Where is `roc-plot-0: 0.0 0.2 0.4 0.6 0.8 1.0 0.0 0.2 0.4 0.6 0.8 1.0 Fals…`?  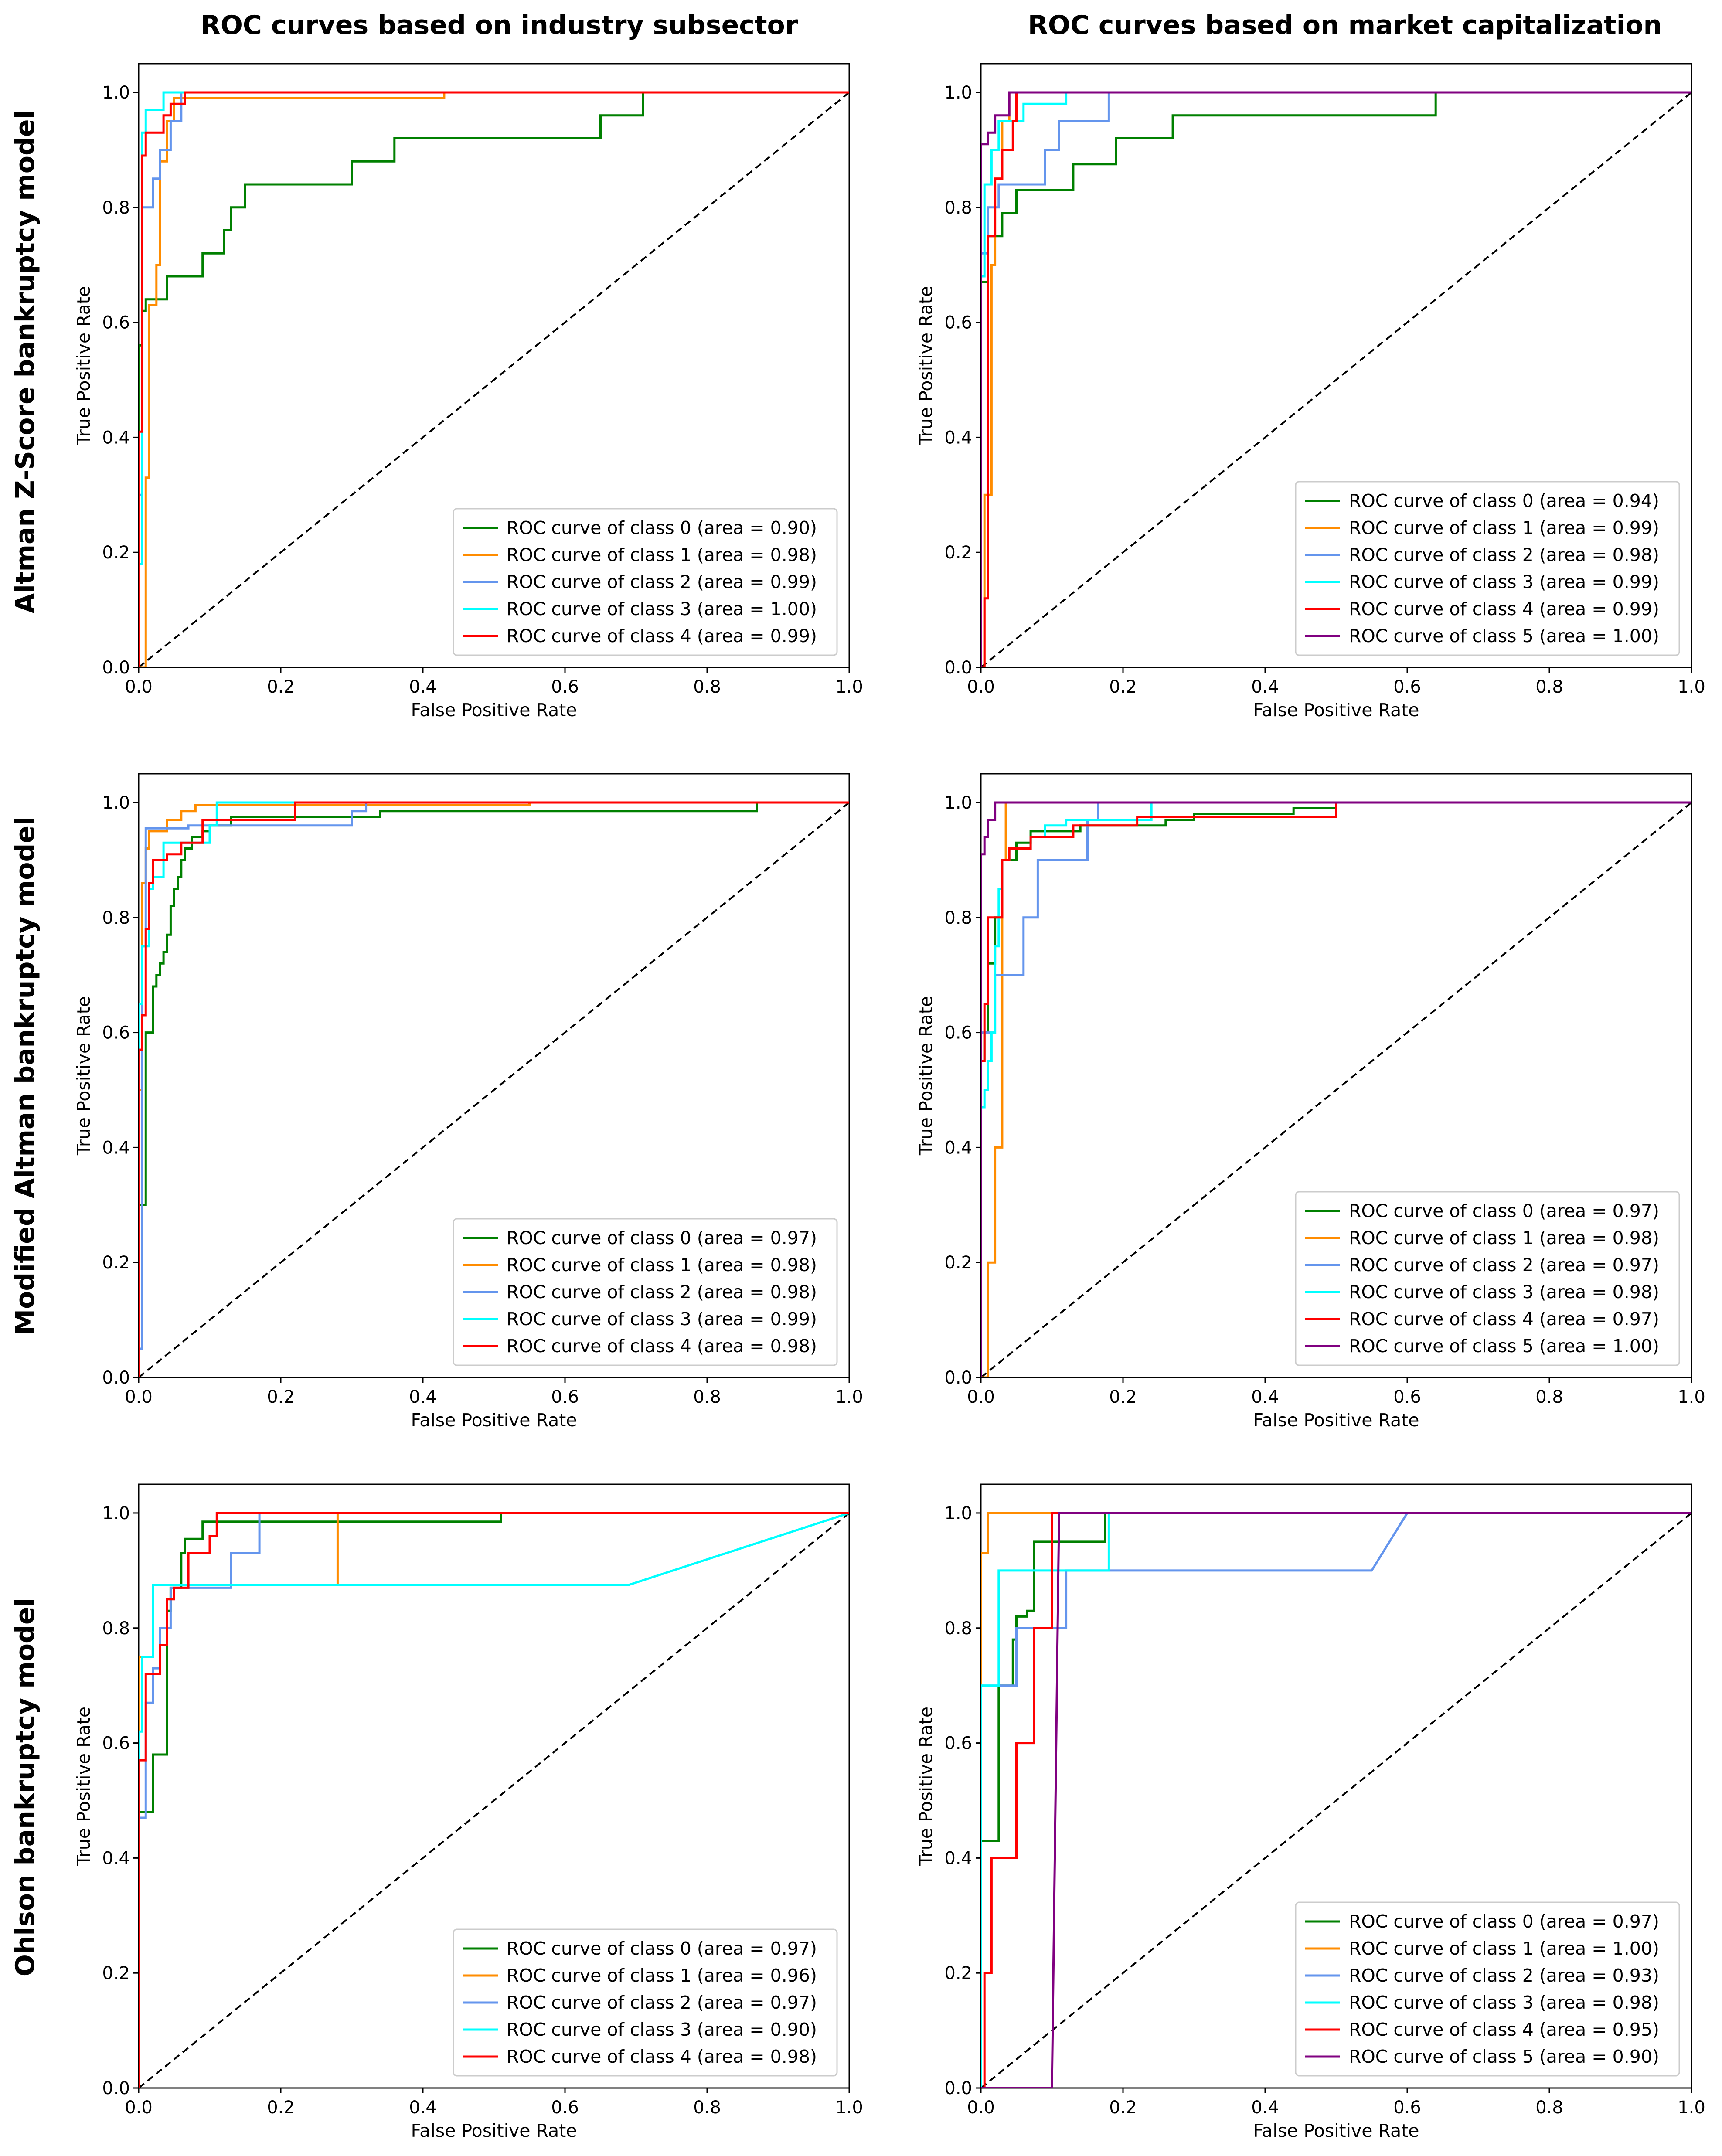
roc-plot-0: 0.0 0.2 0.4 0.6 0.8 1.0 0.0 0.2 0.4 0.6 0.8 1.0 Fals… is located at coordinates (468, 392).